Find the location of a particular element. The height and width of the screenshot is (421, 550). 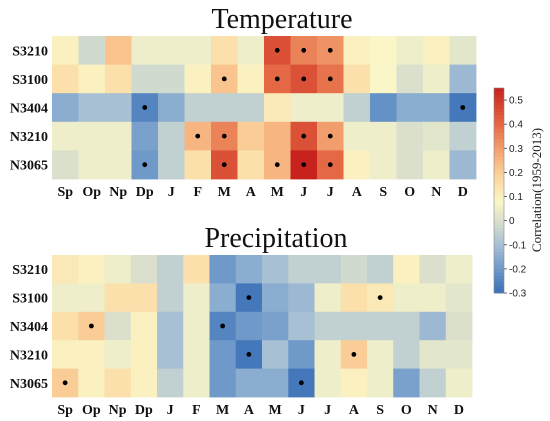

colorbar-tick-label: 0.1 is located at coordinates (516, 197).